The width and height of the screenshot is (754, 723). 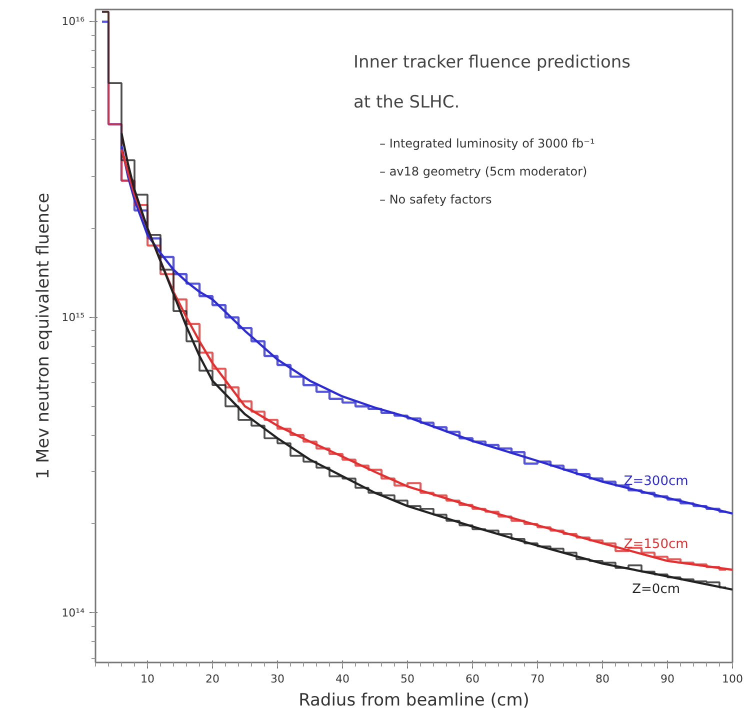 What do you see at coordinates (44, 336) in the screenshot?
I see `y-axis-title: 1 Mev neutron equivalent fluence` at bounding box center [44, 336].